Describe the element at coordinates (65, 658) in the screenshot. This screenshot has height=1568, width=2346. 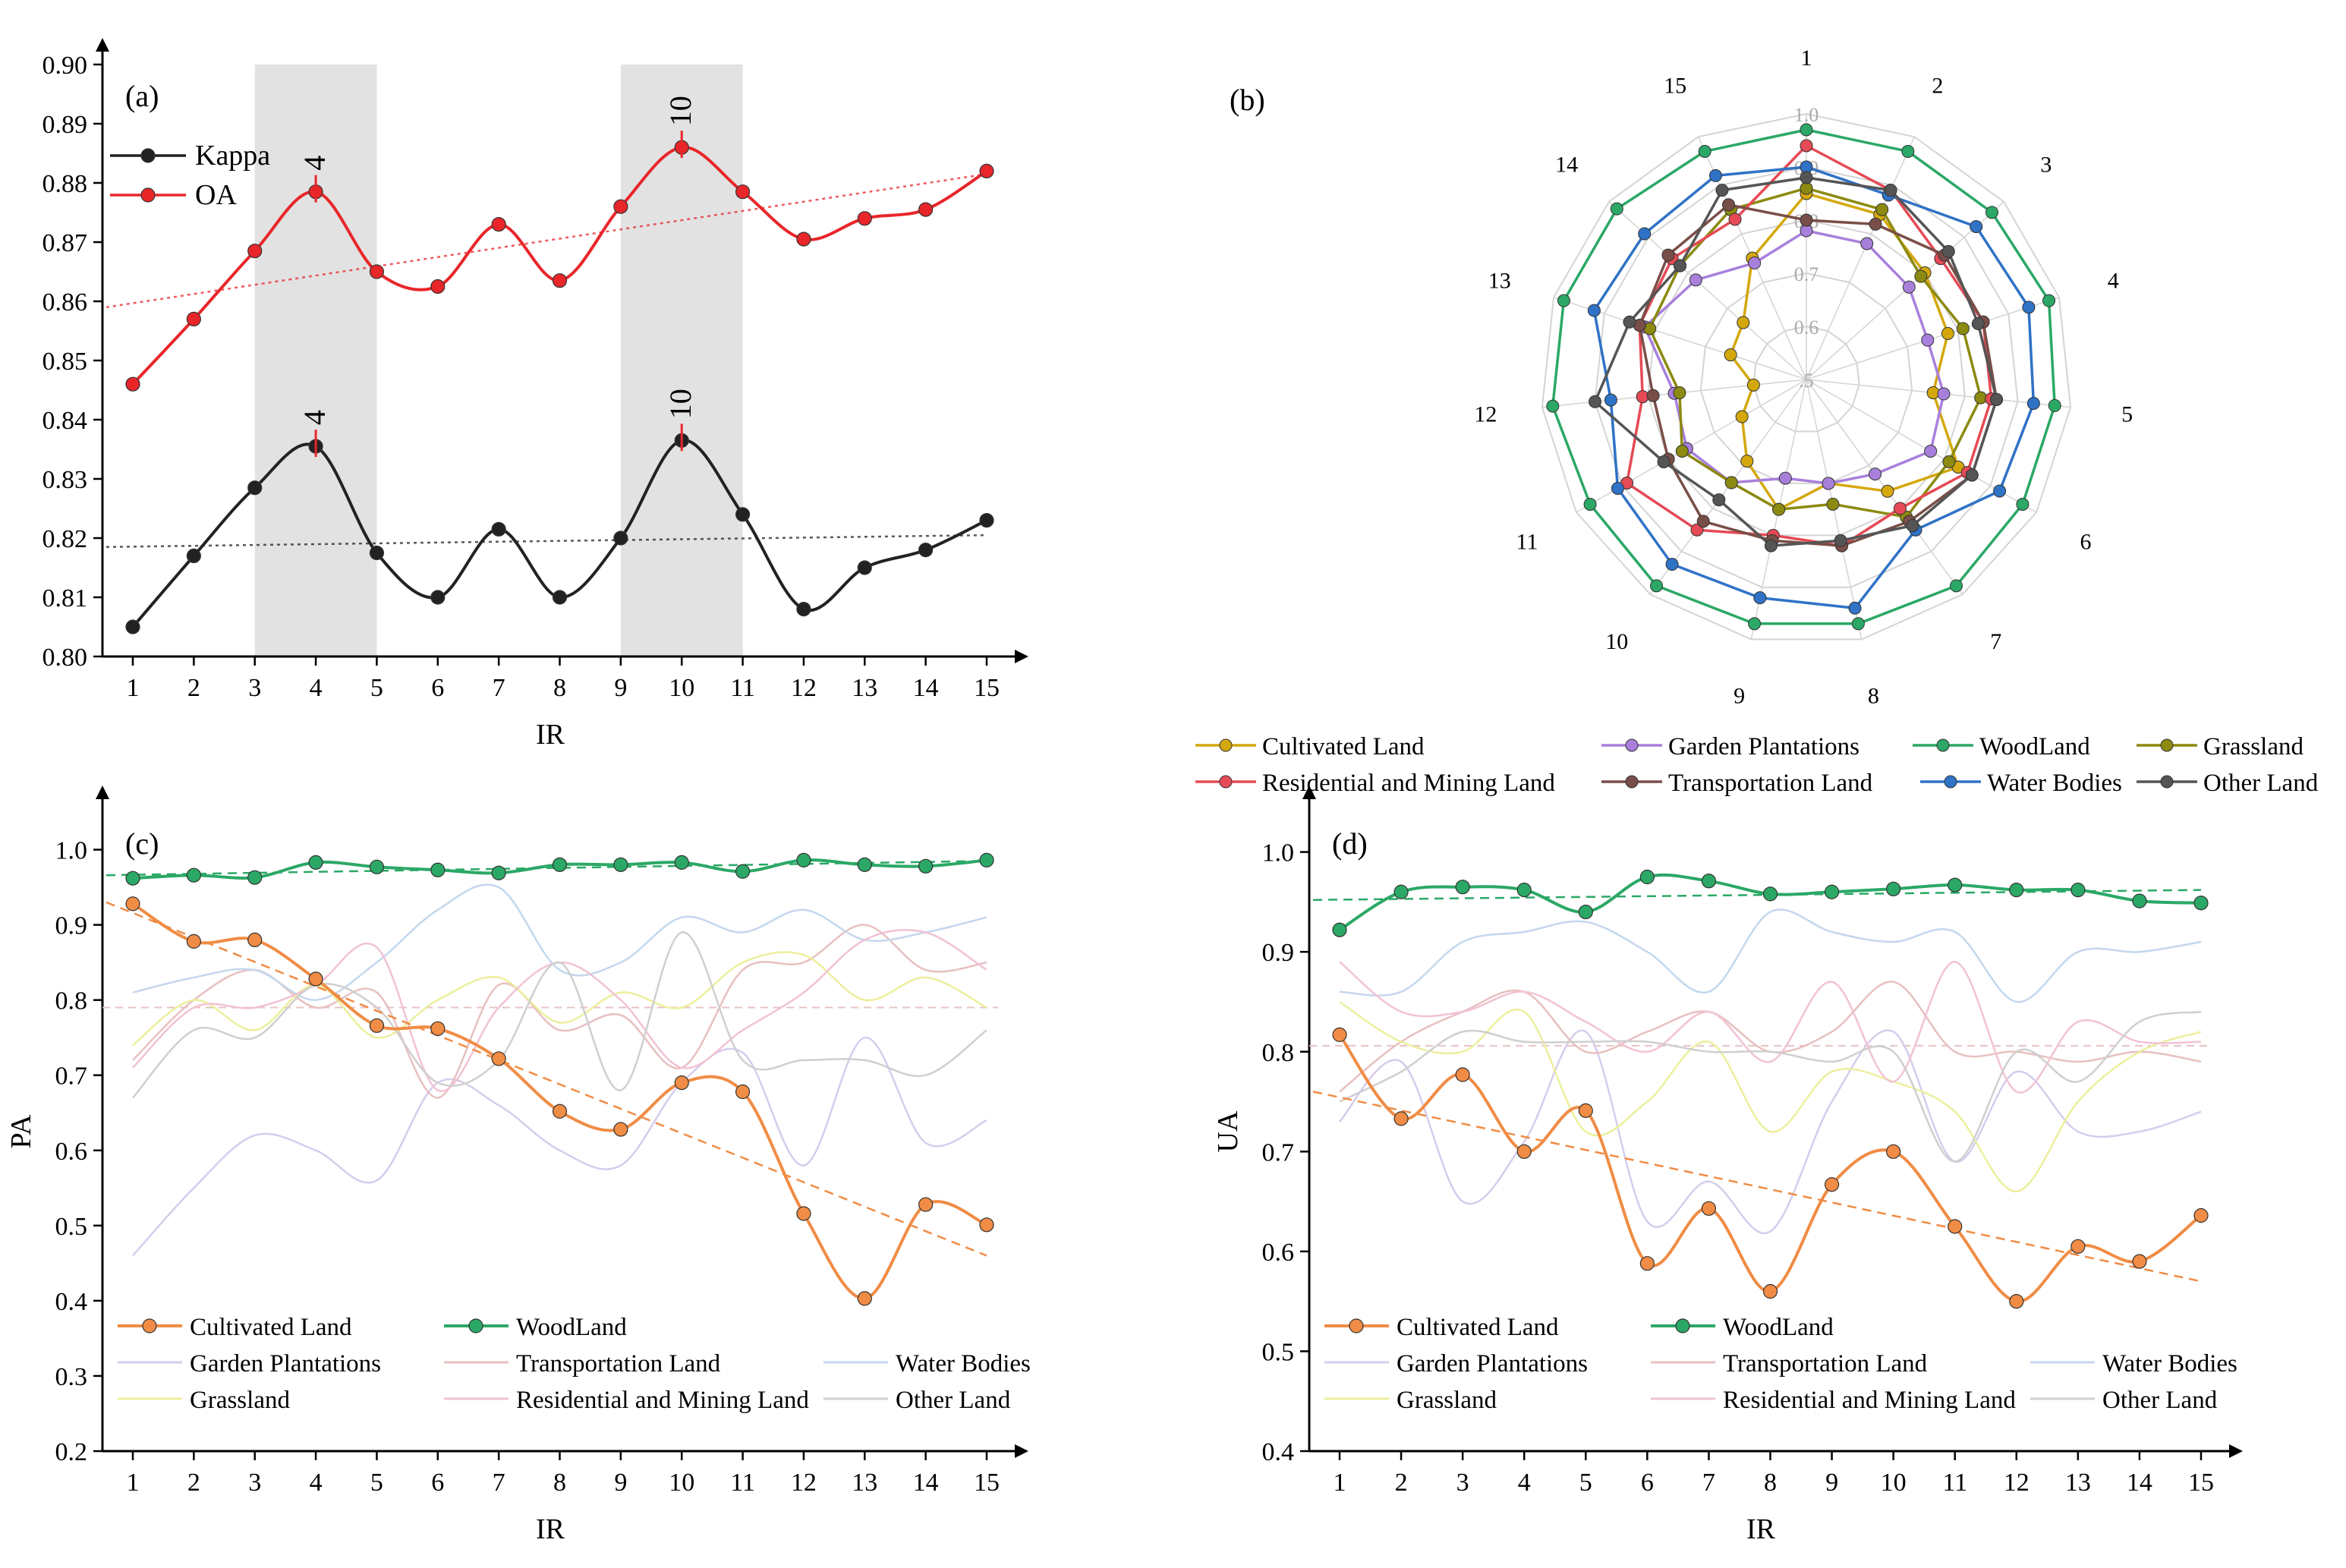
I see `y-tick-label: 0.80` at that location.